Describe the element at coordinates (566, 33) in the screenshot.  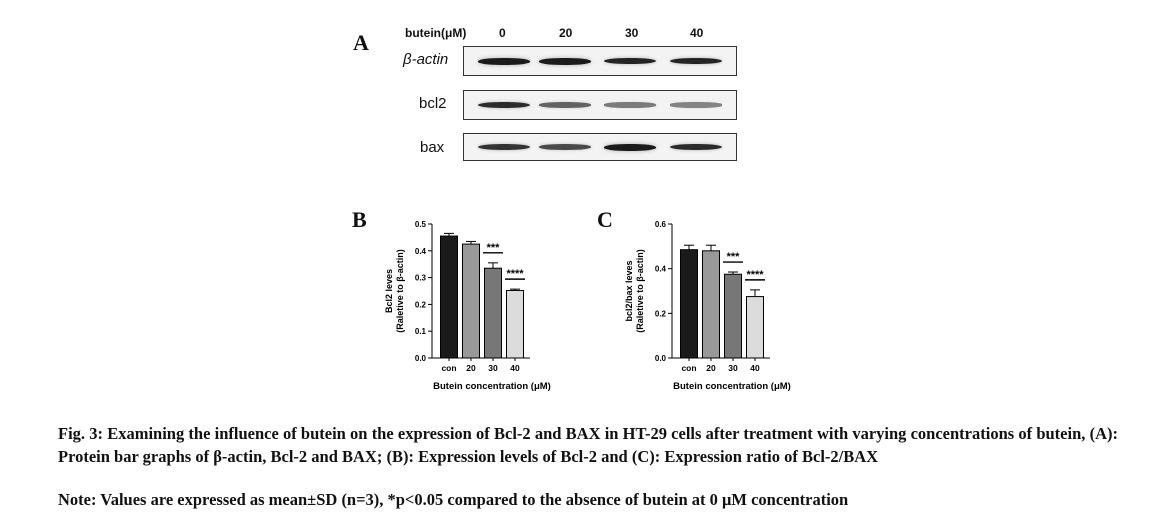
I see `dose-label: 20` at that location.